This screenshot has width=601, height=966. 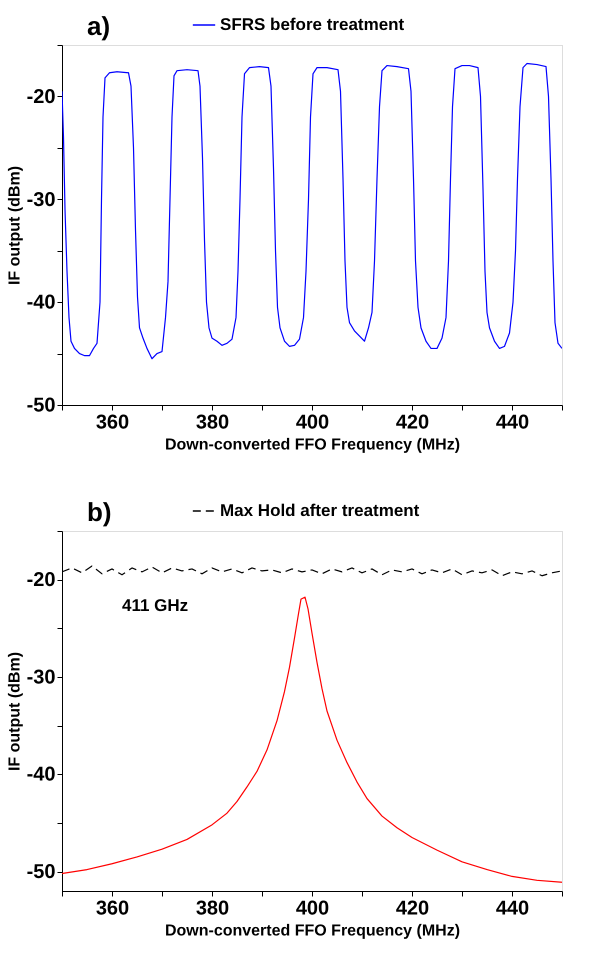 What do you see at coordinates (320, 510) in the screenshot?
I see `legend-label: Max Hold after treatment` at bounding box center [320, 510].